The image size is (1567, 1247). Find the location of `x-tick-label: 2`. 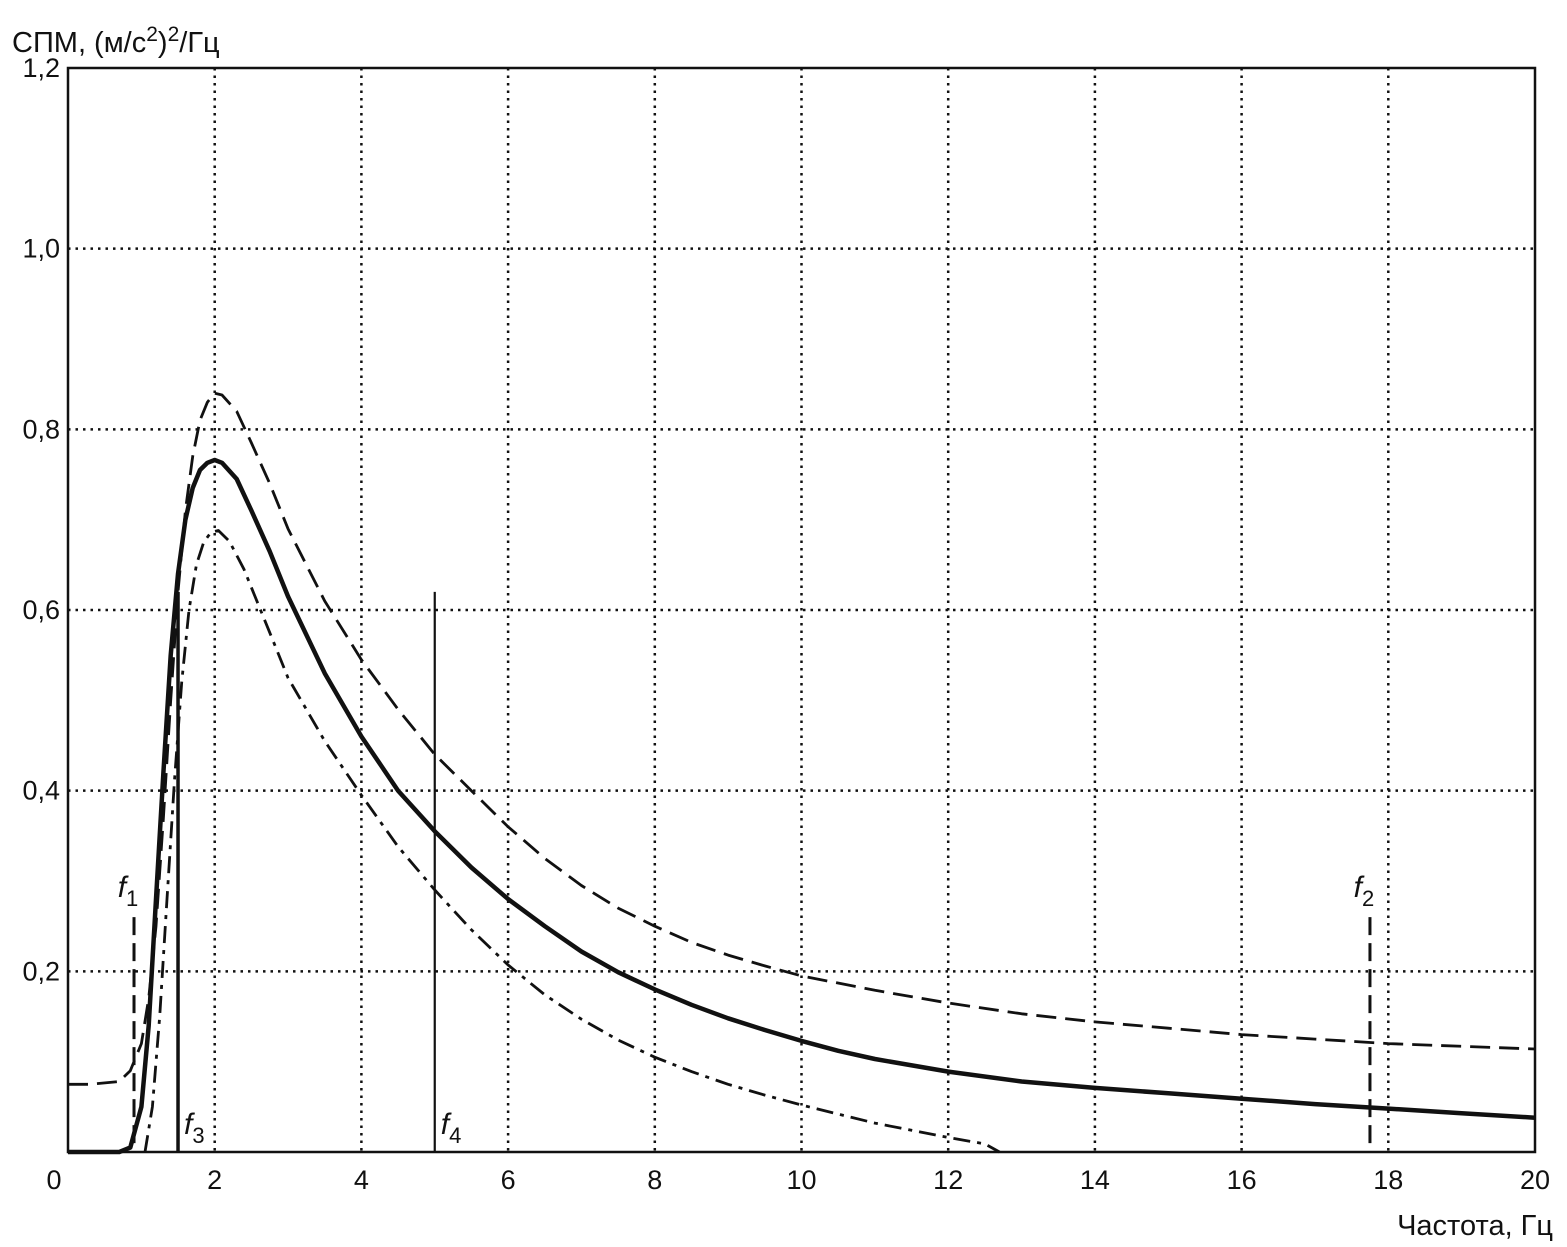

x-tick-label: 2 is located at coordinates (214, 1180).